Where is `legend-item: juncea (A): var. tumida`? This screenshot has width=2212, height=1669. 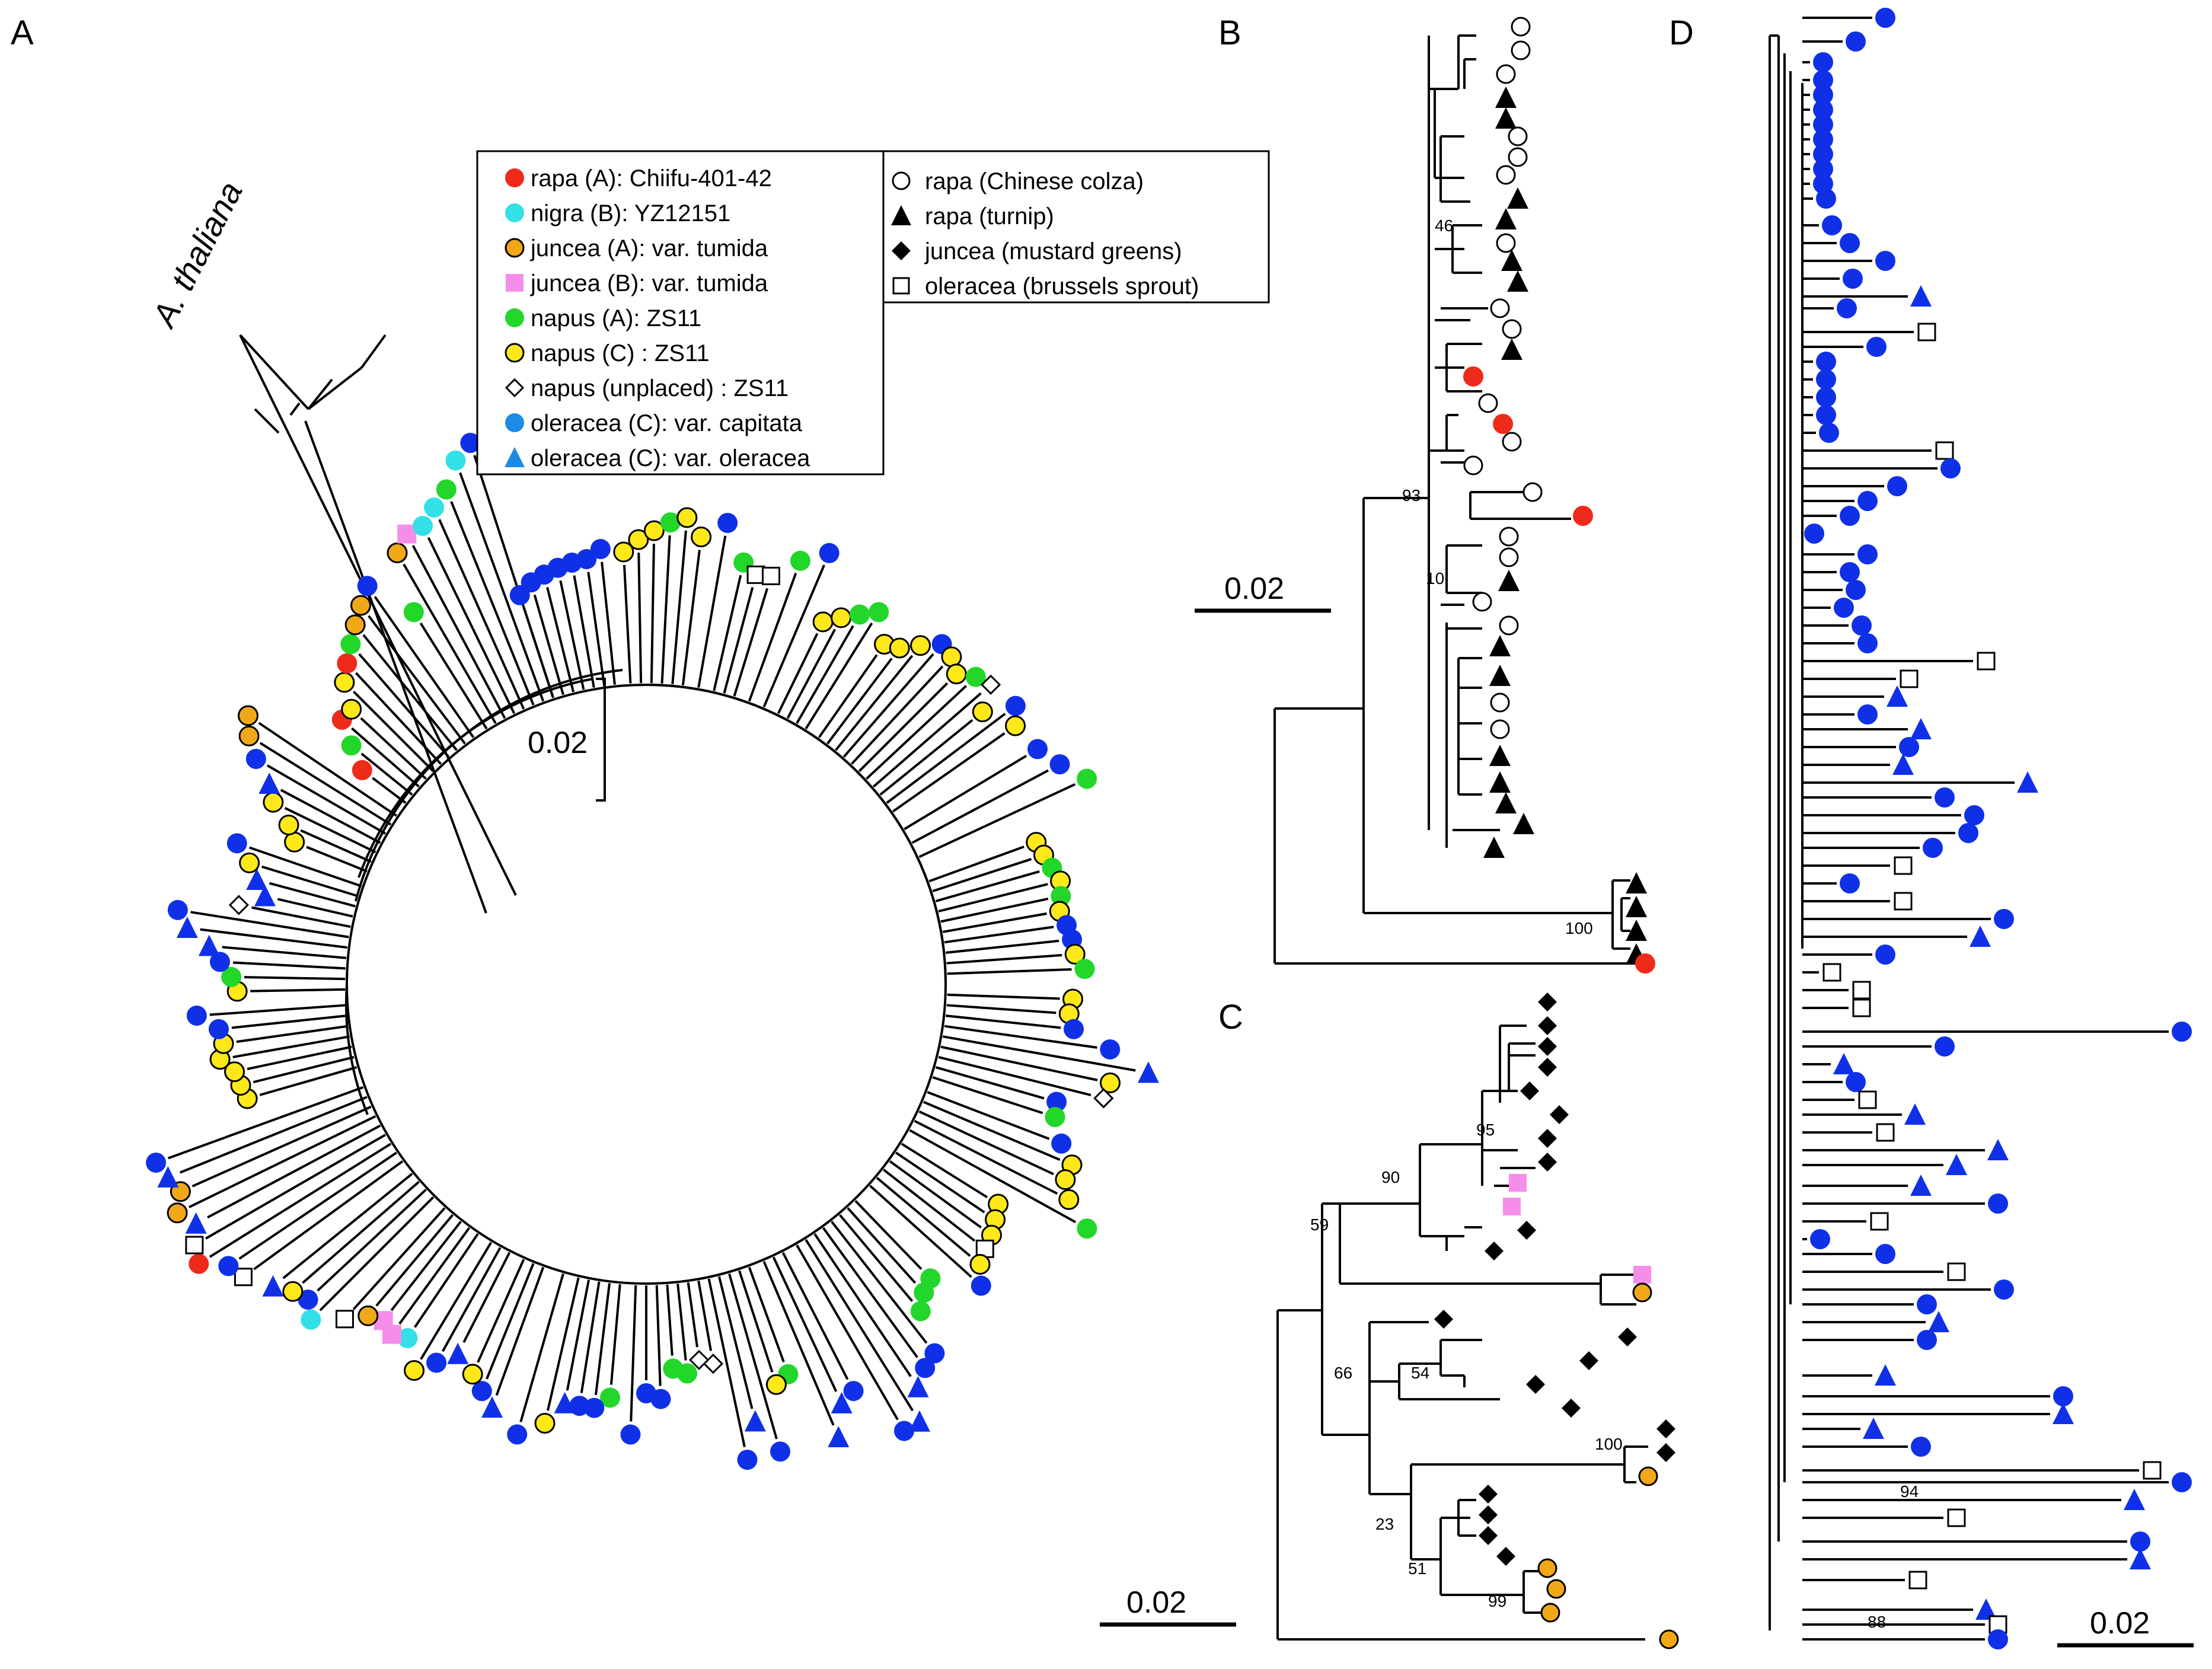 legend-item: juncea (A): var. tumida is located at coordinates (636, 248).